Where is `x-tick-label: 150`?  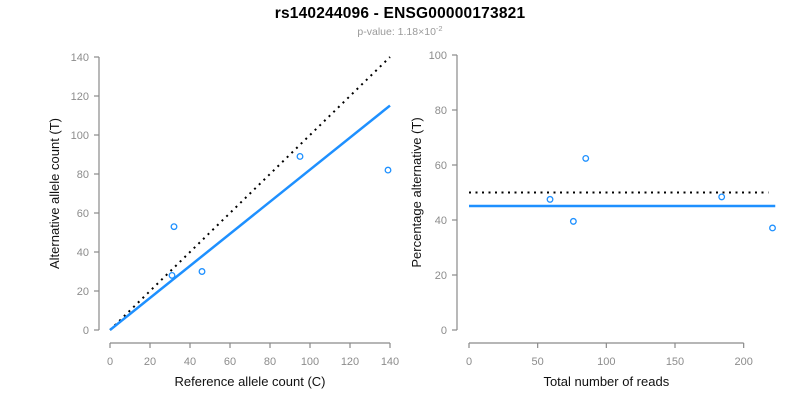 x-tick-label: 150 is located at coordinates (675, 362).